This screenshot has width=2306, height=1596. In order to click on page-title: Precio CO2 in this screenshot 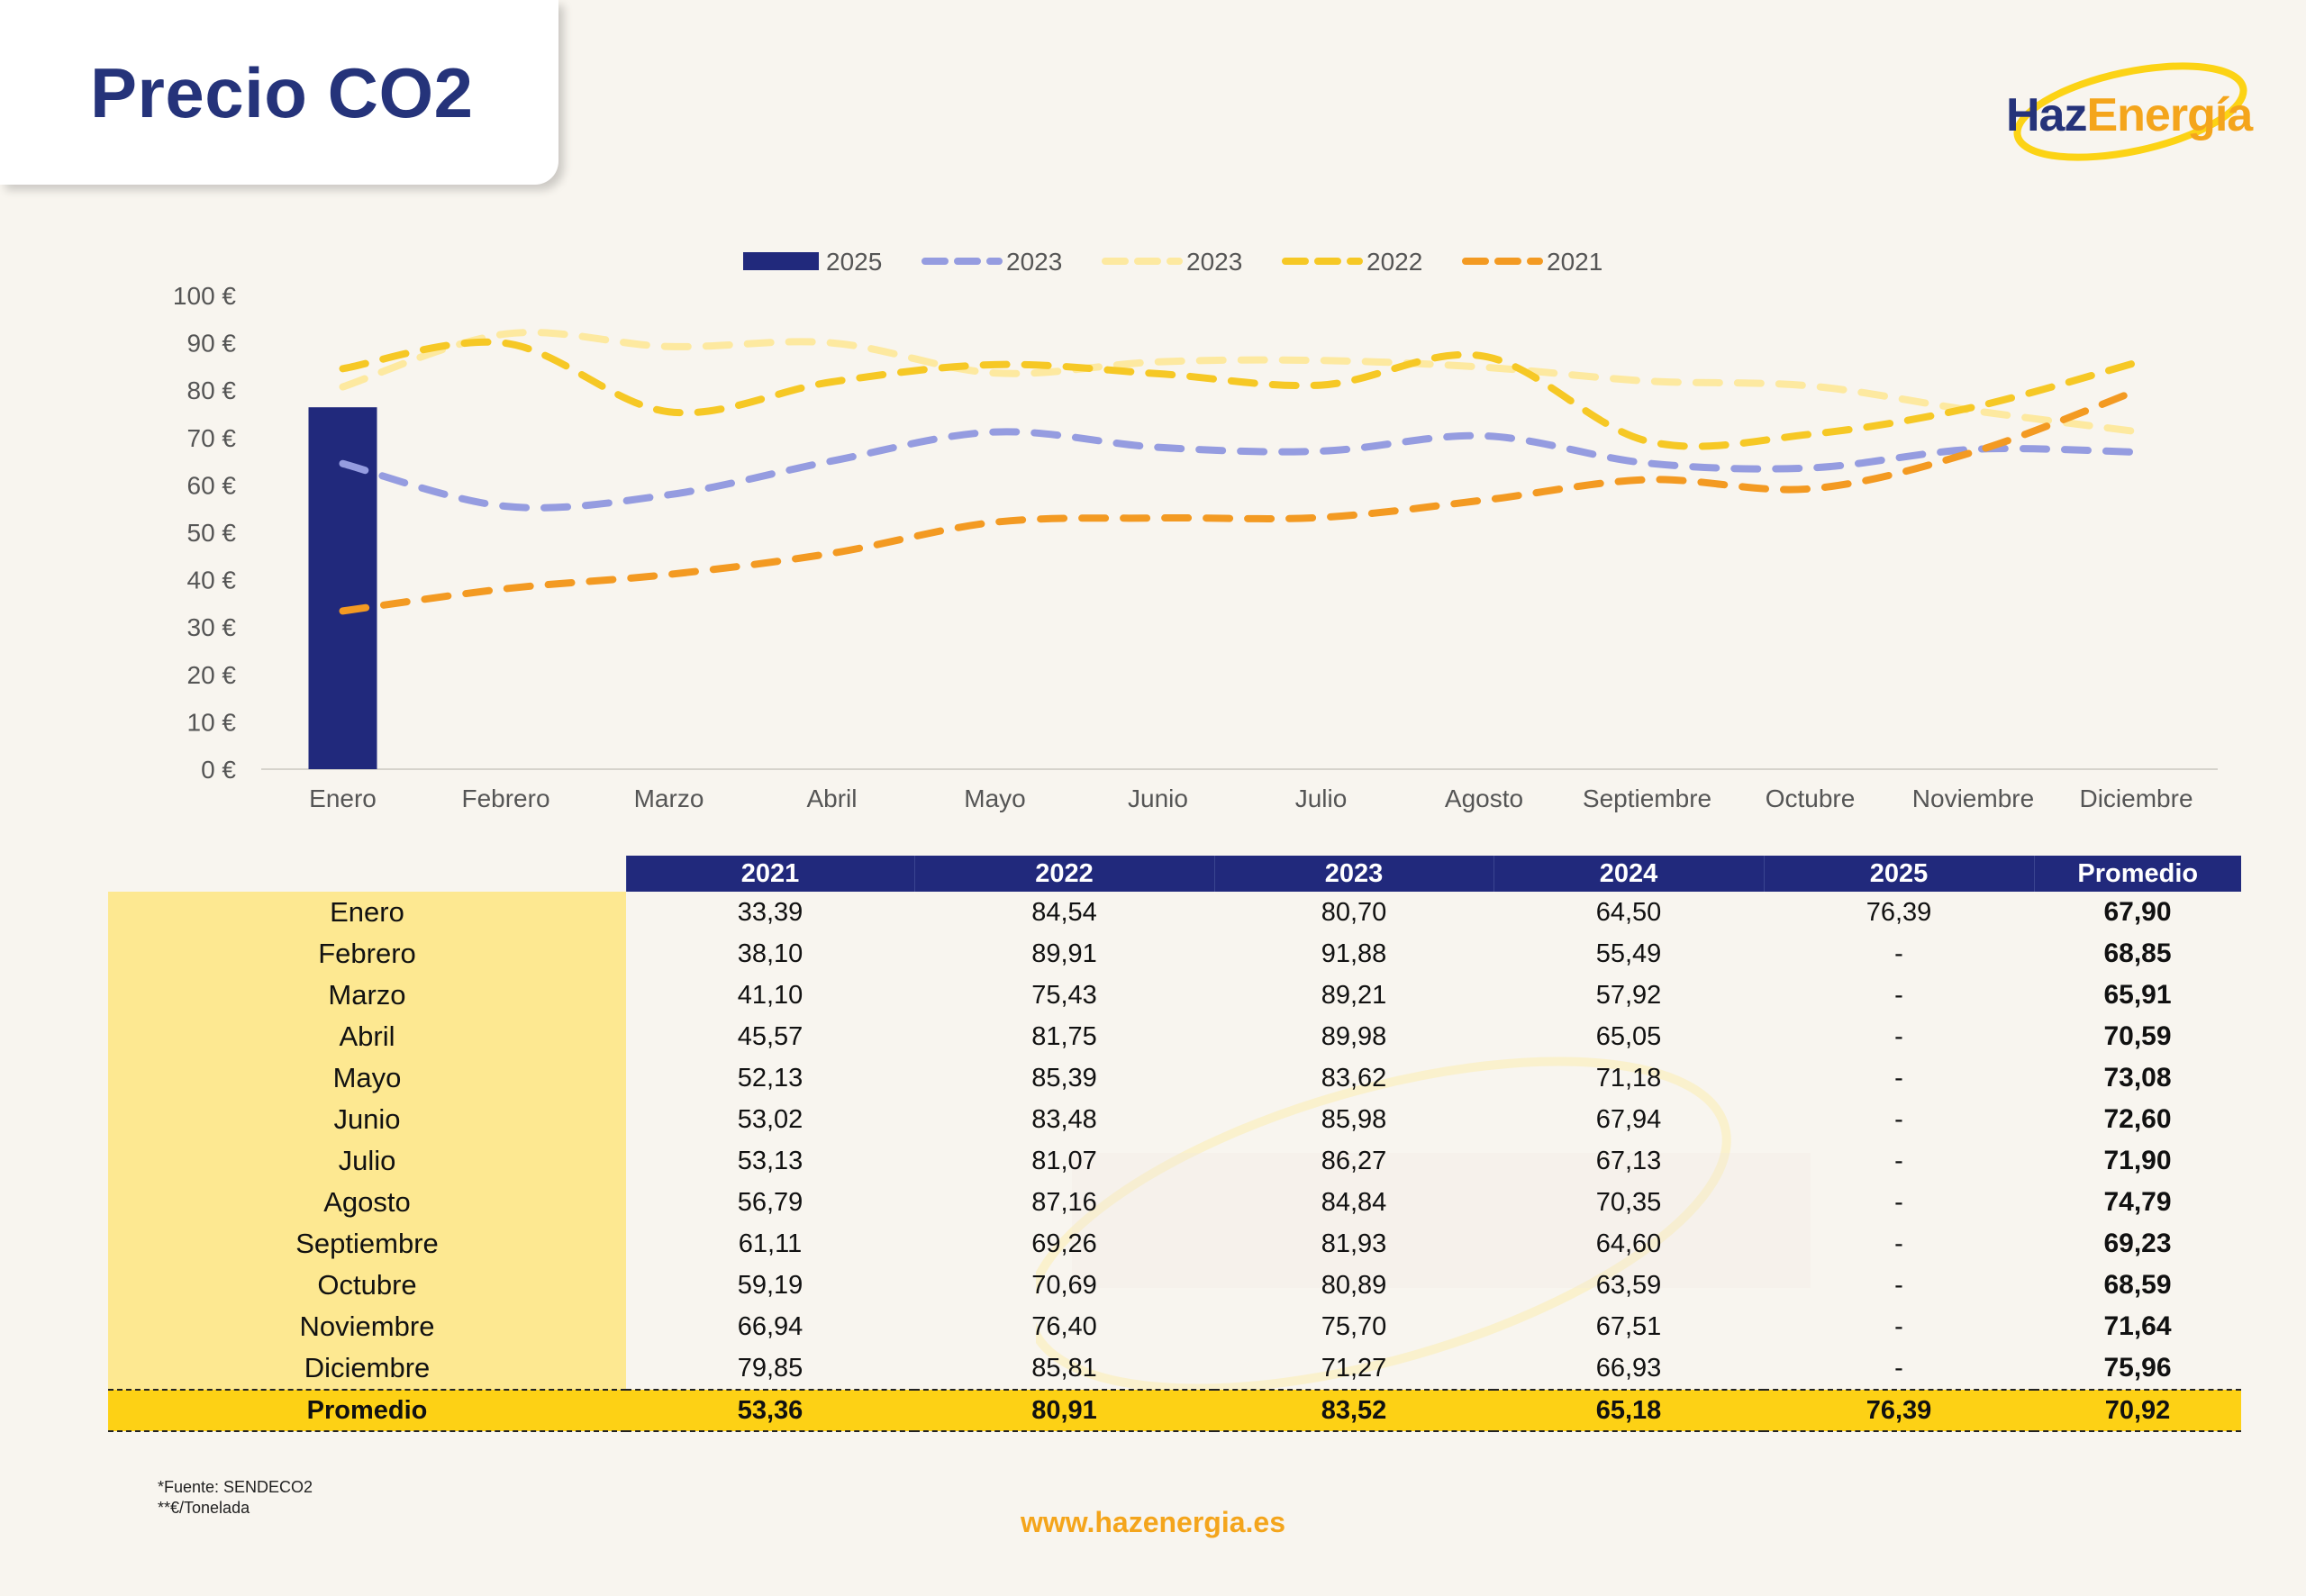, I will do `click(282, 92)`.